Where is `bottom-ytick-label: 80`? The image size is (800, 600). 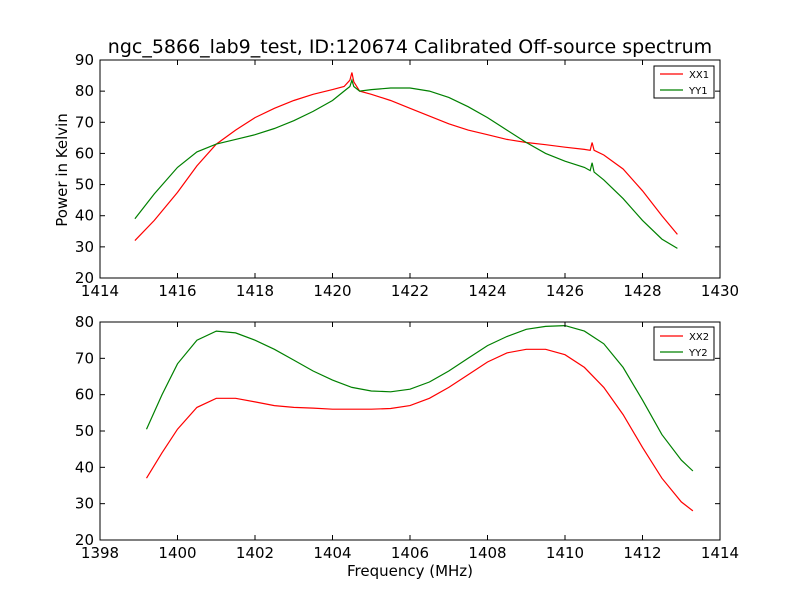 bottom-ytick-label: 80 is located at coordinates (84, 322).